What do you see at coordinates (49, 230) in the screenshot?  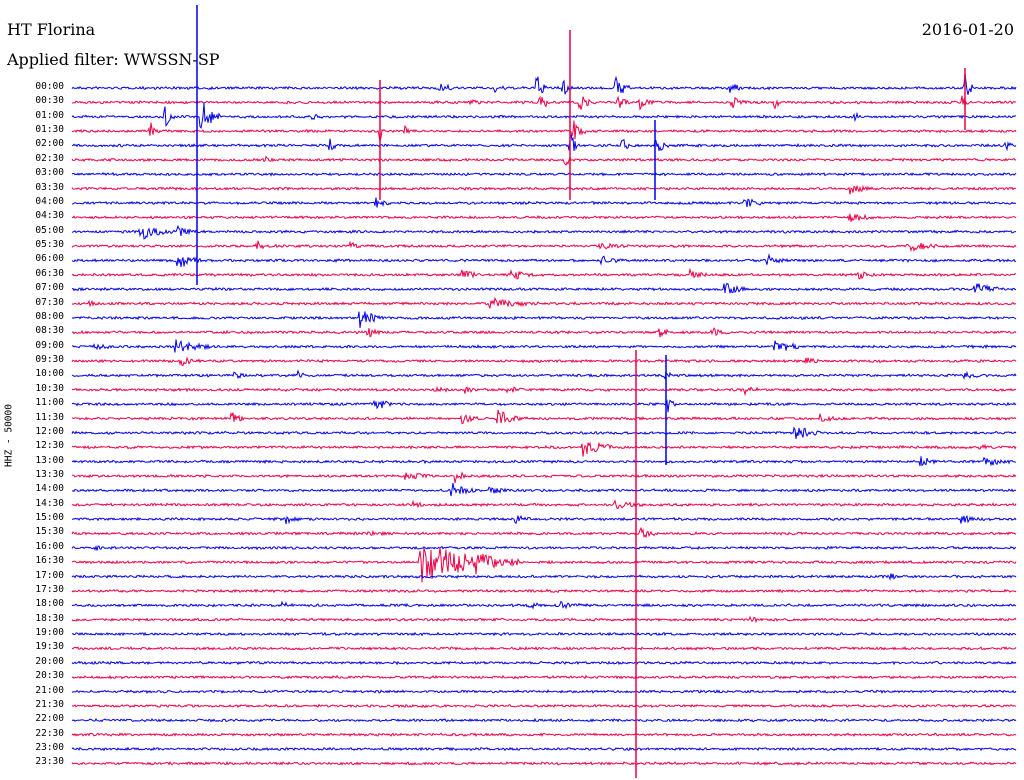 I see `time-label: 05:00` at bounding box center [49, 230].